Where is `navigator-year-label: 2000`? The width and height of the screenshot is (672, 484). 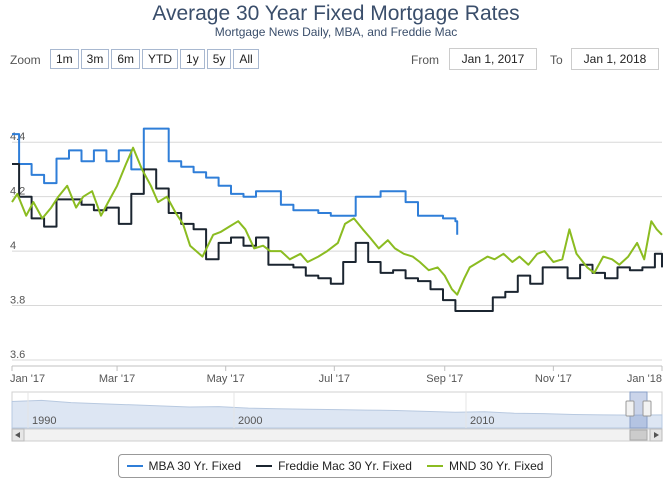 navigator-year-label: 2000 is located at coordinates (250, 421).